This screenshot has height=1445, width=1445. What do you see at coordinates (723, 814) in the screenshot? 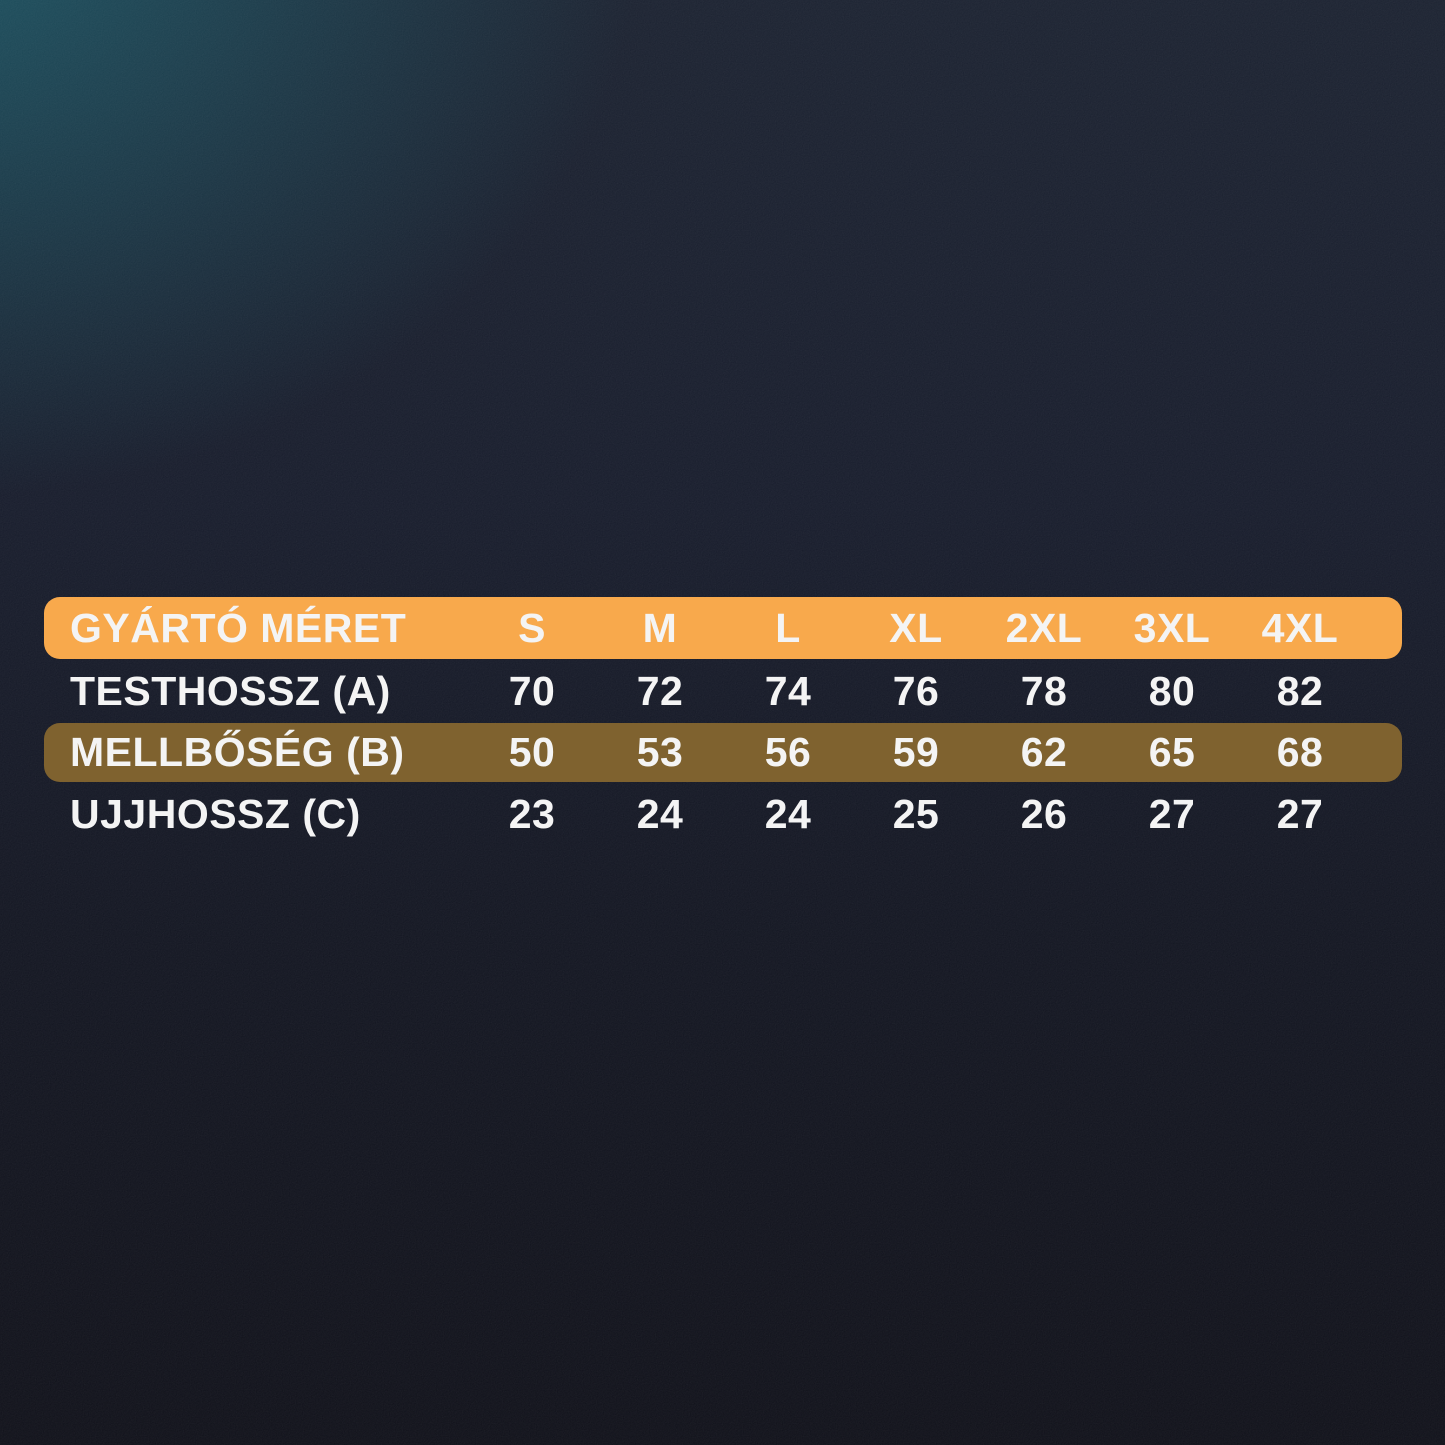
I see `table-row-ujjhossz: UJJHOSSZ (C) 23 24 24 25 26 27 27` at bounding box center [723, 814].